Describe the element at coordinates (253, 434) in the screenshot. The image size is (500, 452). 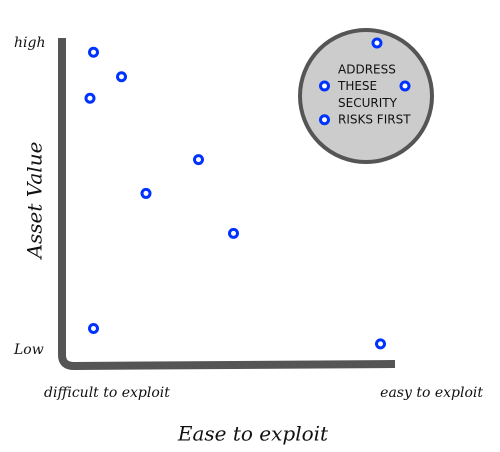
I see `x-axis-title: Ease to exploit` at that location.